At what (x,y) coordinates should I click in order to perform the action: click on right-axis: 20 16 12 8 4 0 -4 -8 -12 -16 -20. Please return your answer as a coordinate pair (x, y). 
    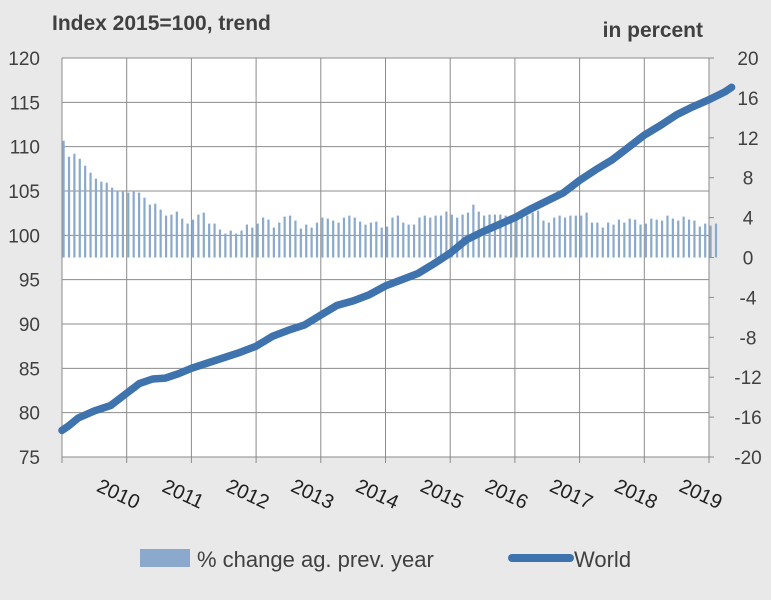
    Looking at the image, I should click on (747, 259).